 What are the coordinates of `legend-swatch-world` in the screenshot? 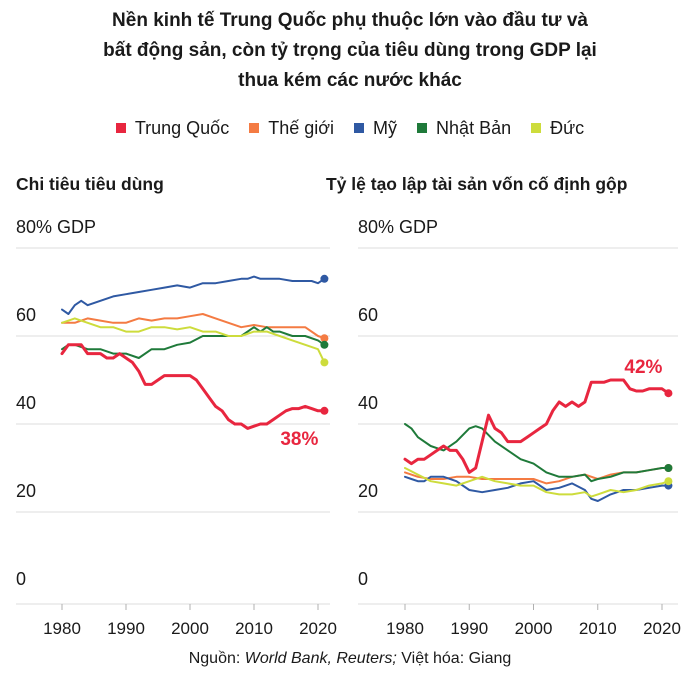 It's located at (254, 128).